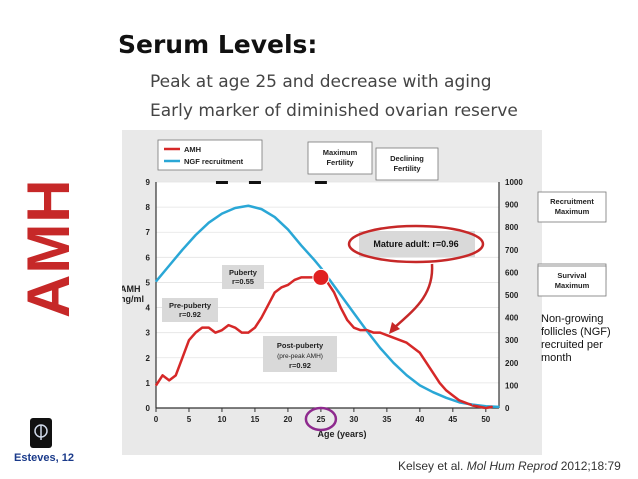  I want to click on left-tick-label: 2, so click(148, 358).